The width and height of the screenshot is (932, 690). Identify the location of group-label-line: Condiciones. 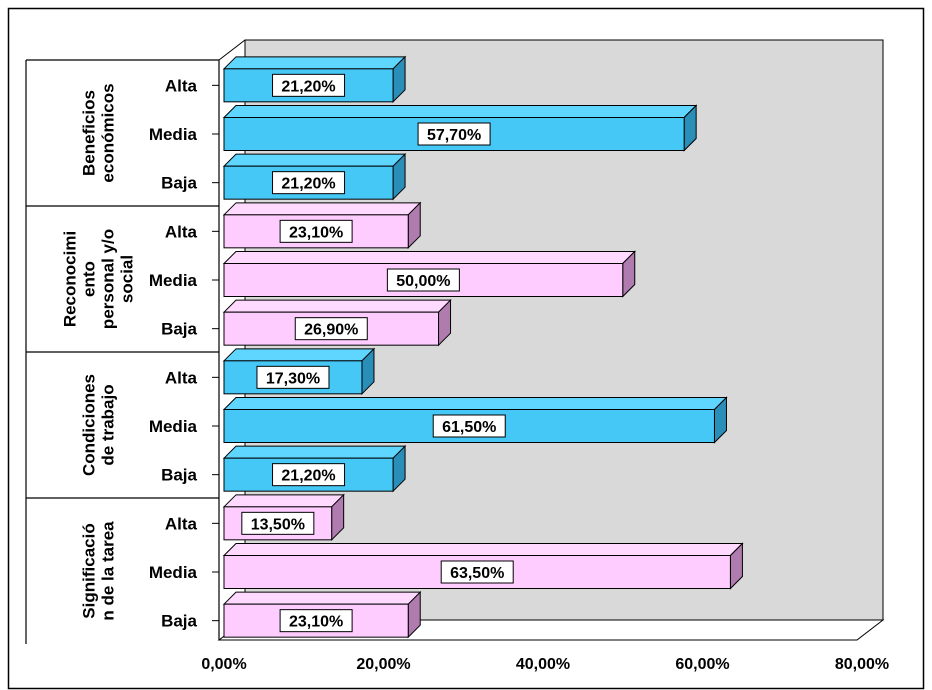
(89, 425).